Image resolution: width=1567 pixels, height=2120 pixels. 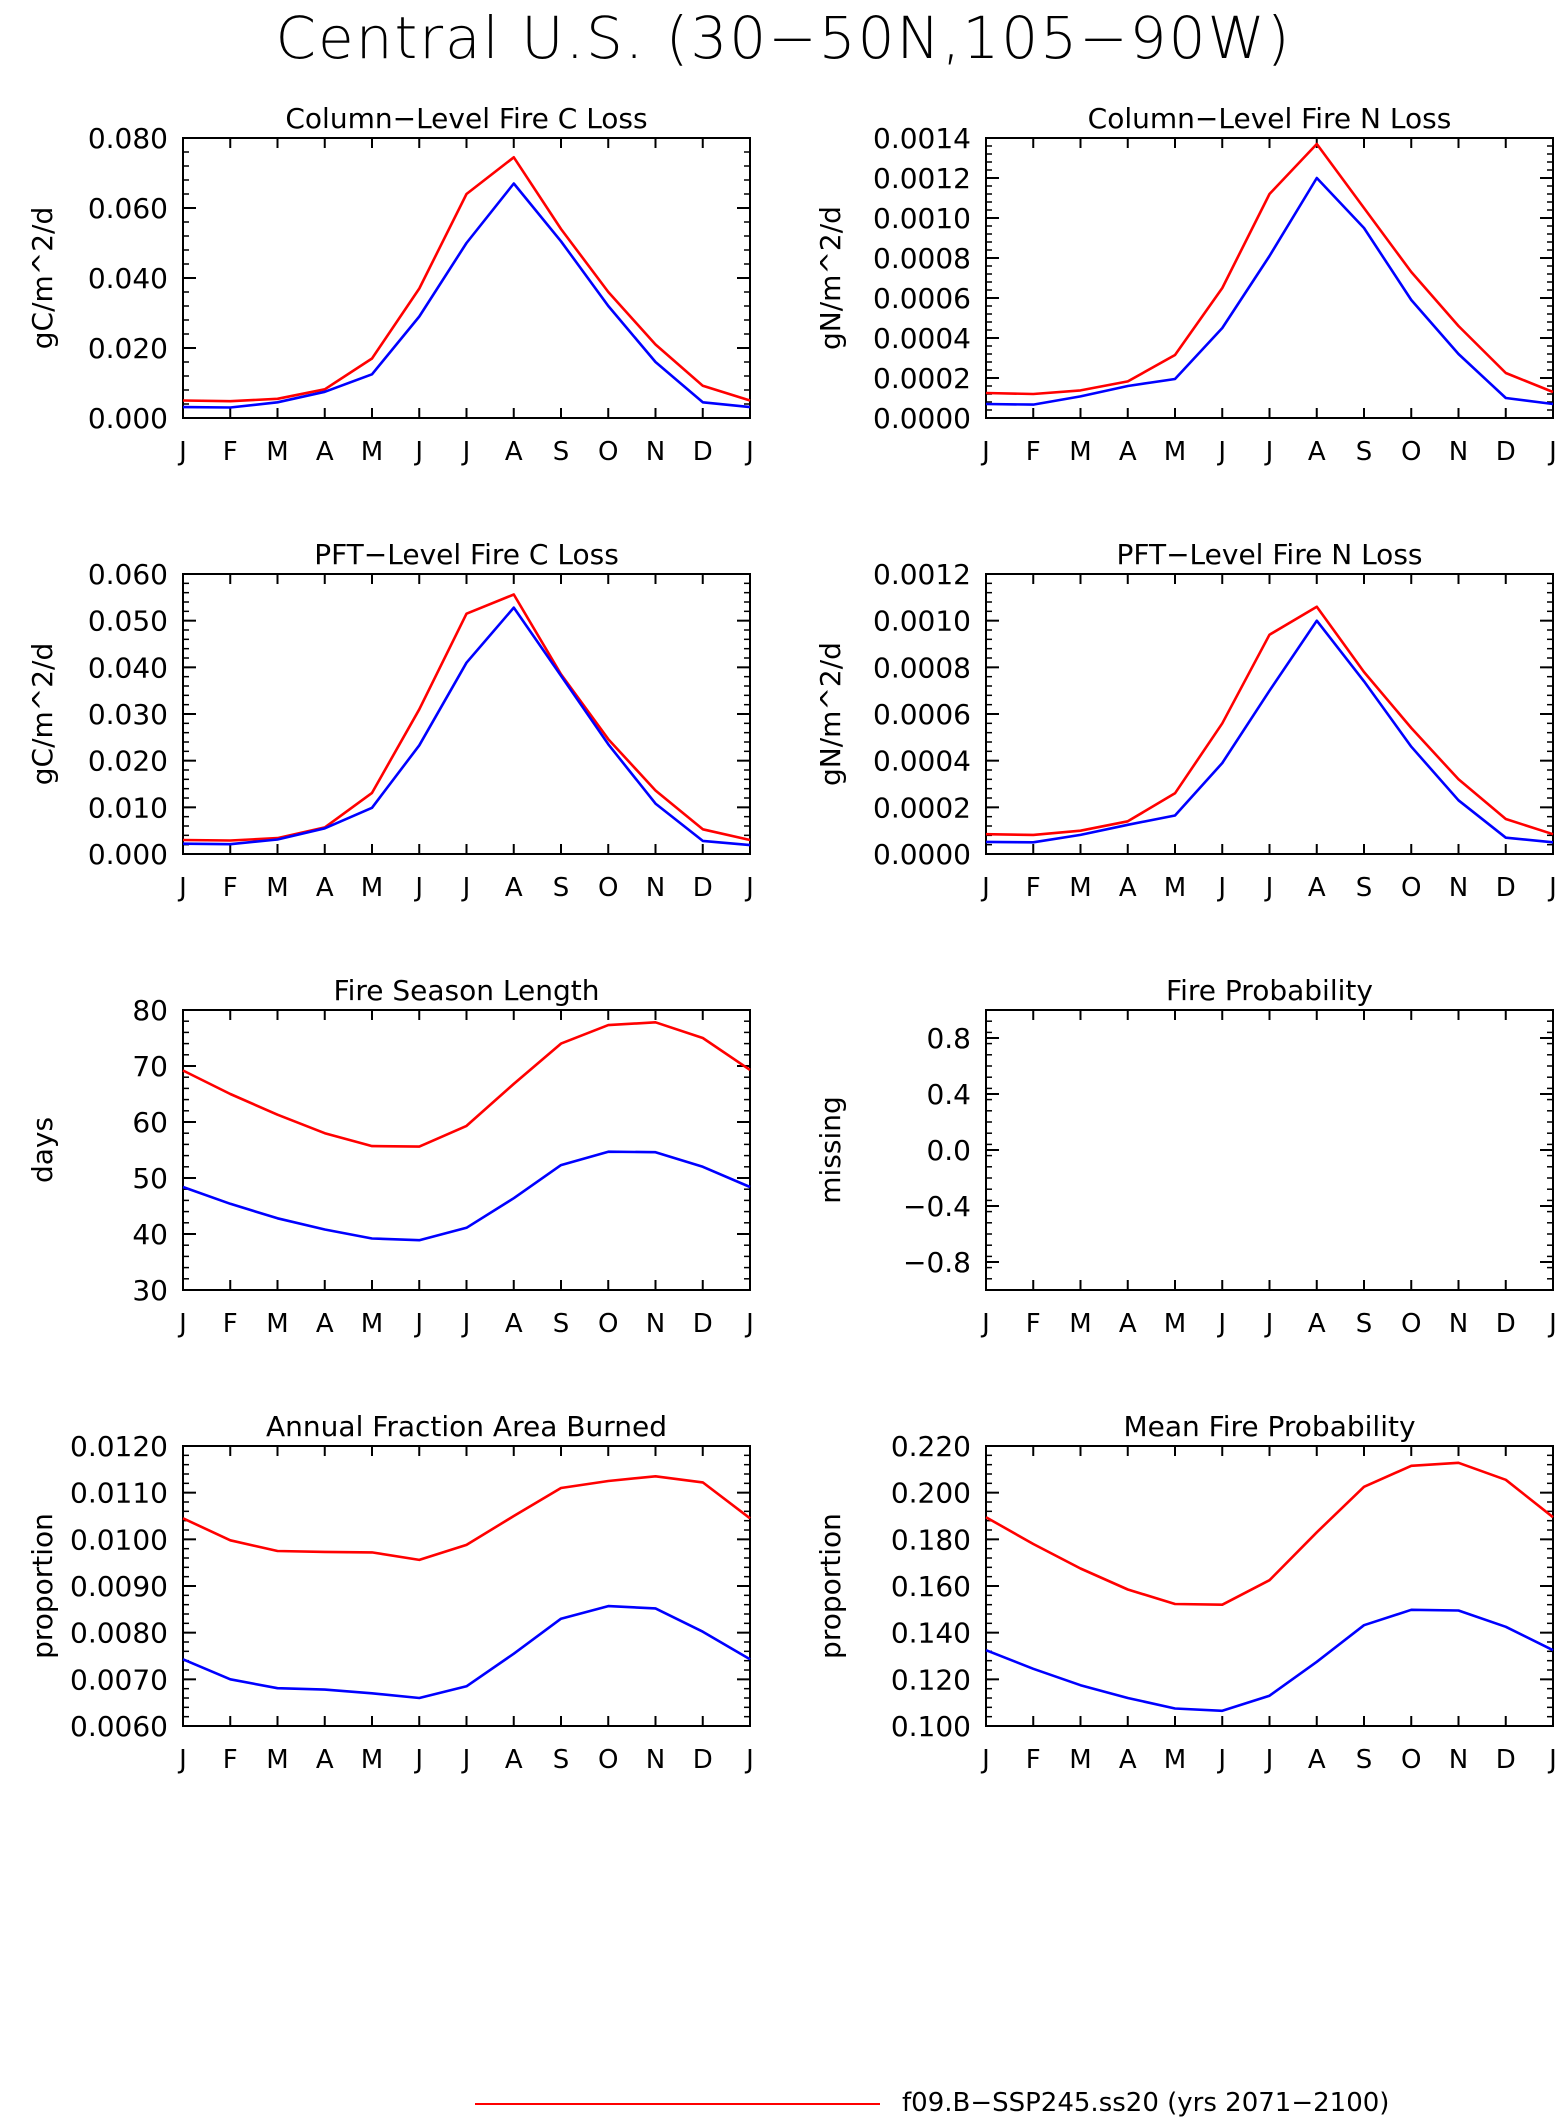 What do you see at coordinates (466, 1426) in the screenshot?
I see `chart-title: Annual Fraction Area Burned` at bounding box center [466, 1426].